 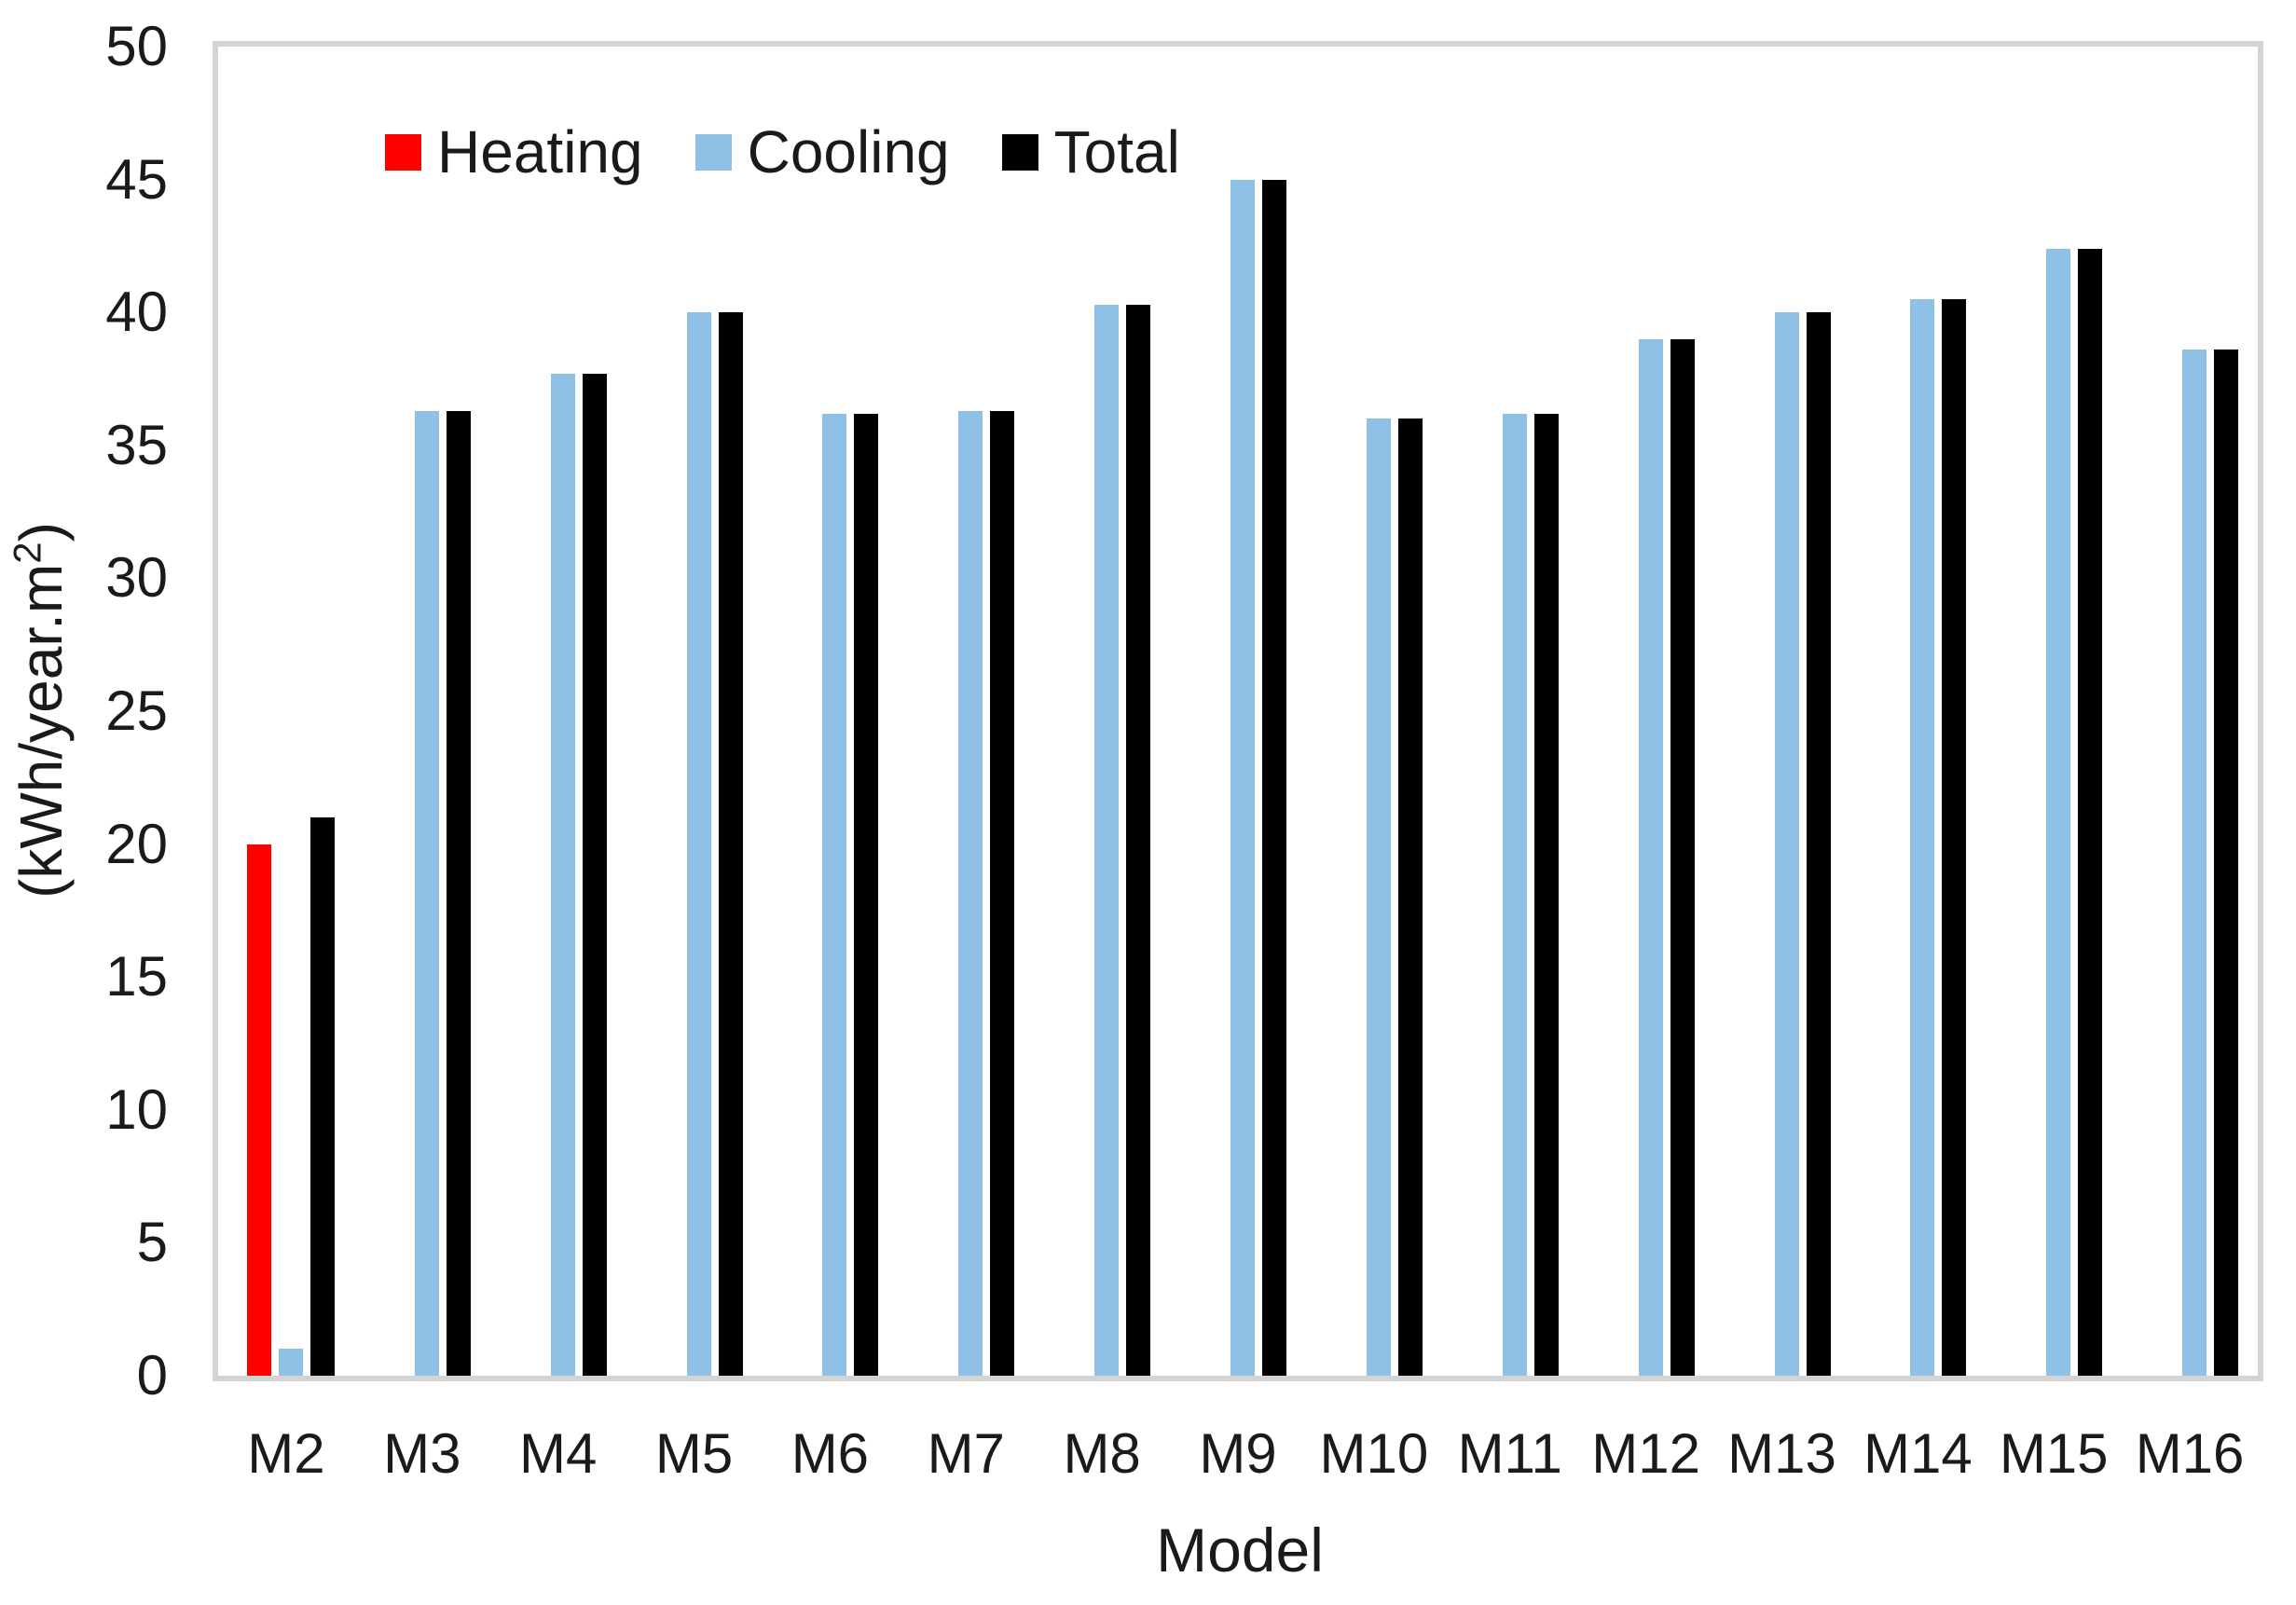 I want to click on x-axis-tick-label-m14: M14, so click(x=1918, y=1453).